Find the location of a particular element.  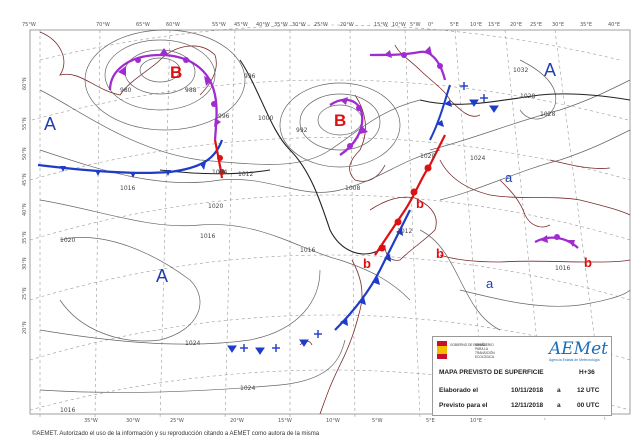

occluded-front-nw is located at coordinates (164, 94).